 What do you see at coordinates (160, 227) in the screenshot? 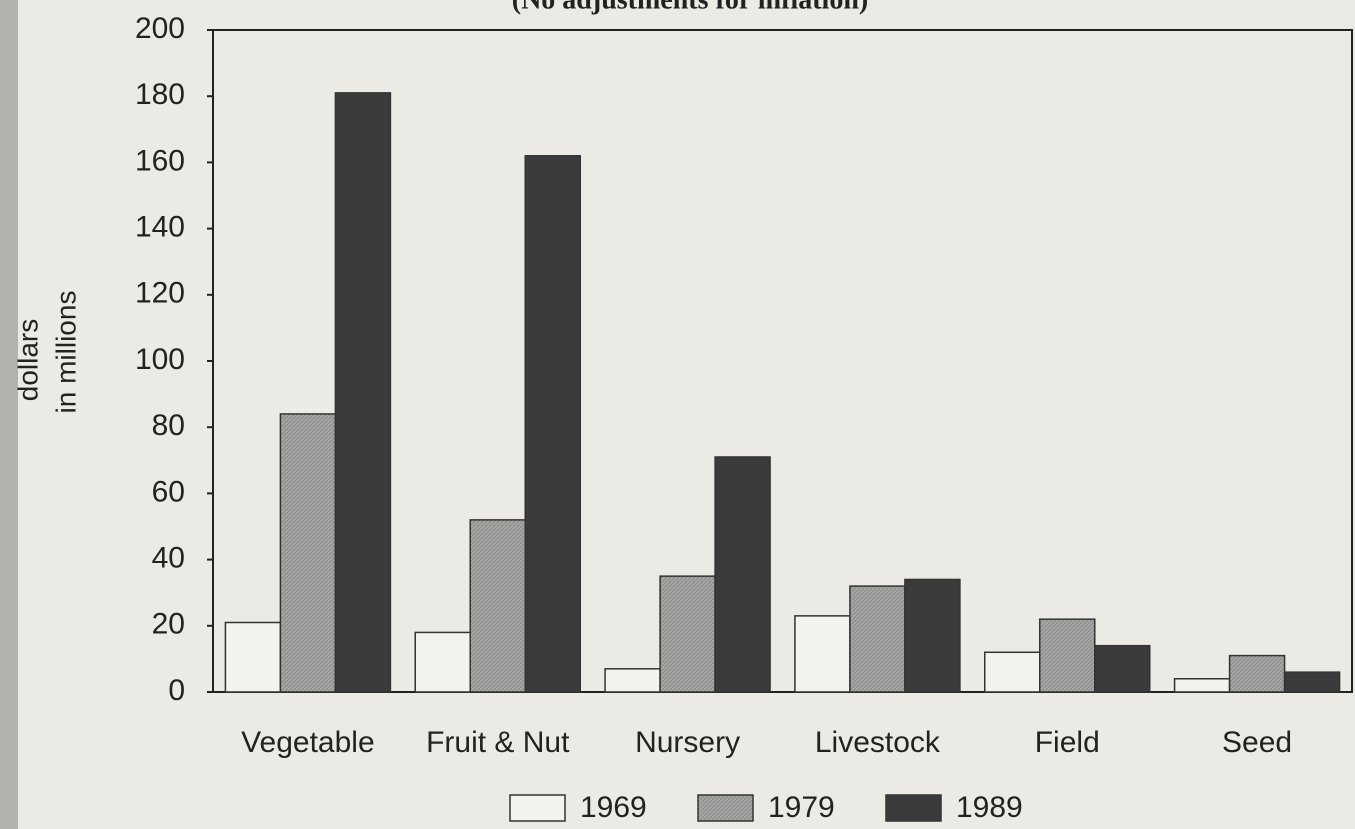
I see `y-tick-label: 140` at bounding box center [160, 227].